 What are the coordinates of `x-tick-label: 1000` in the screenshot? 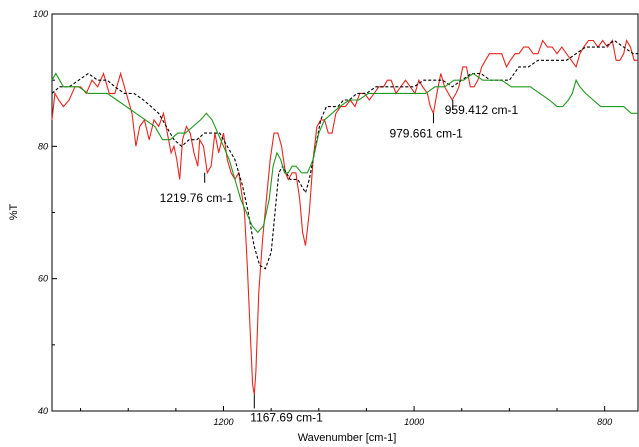 It's located at (414, 422).